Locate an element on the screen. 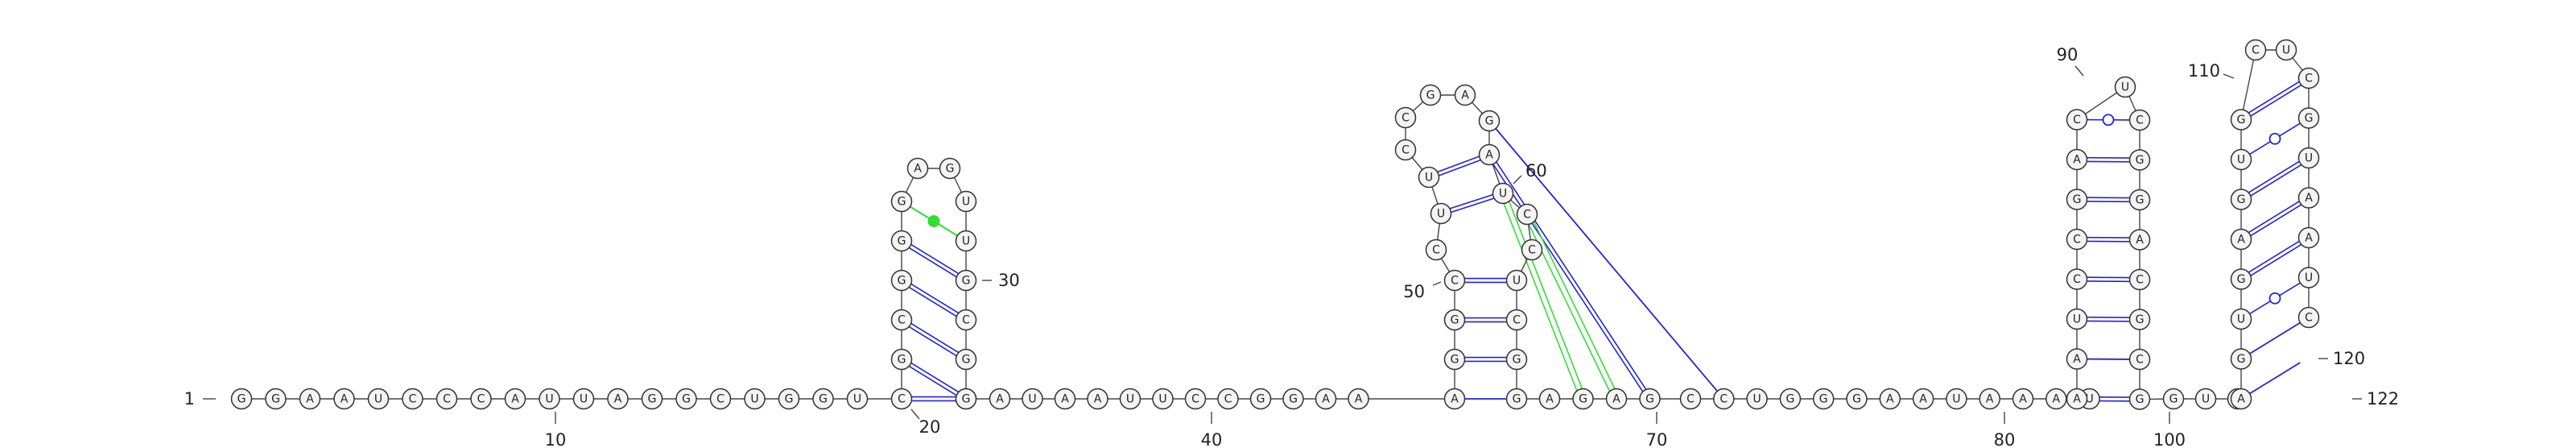 The height and width of the screenshot is (448, 2576). nucleotide-37: A is located at coordinates (1065, 399).